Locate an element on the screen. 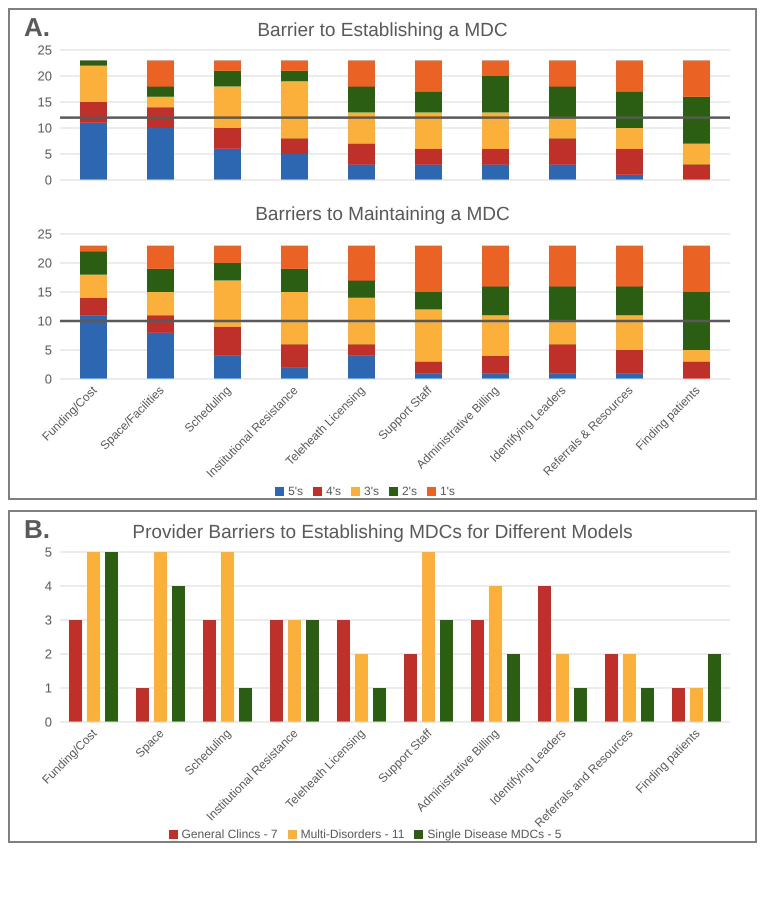 Image resolution: width=767 pixels, height=904 pixels. legend-label: Multi-Disorders - 11 is located at coordinates (352, 834).